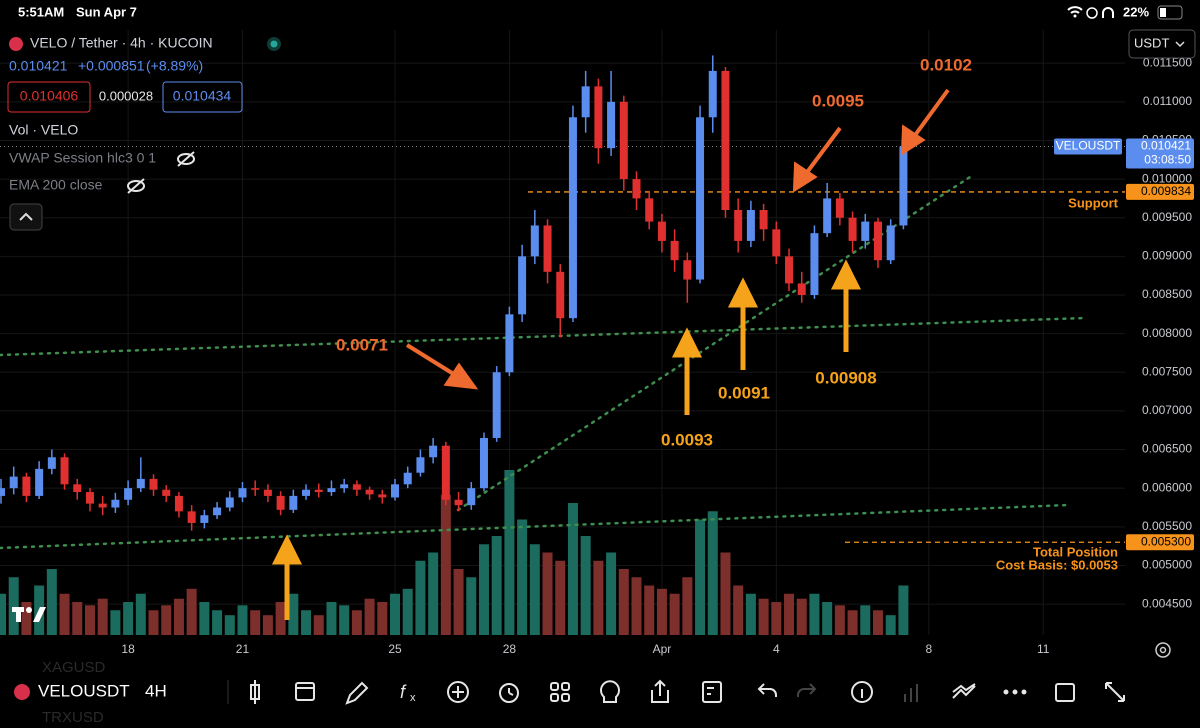 This screenshot has height=728, width=1200. What do you see at coordinates (1167, 526) in the screenshot?
I see `y-tick-label: 0.005500` at bounding box center [1167, 526].